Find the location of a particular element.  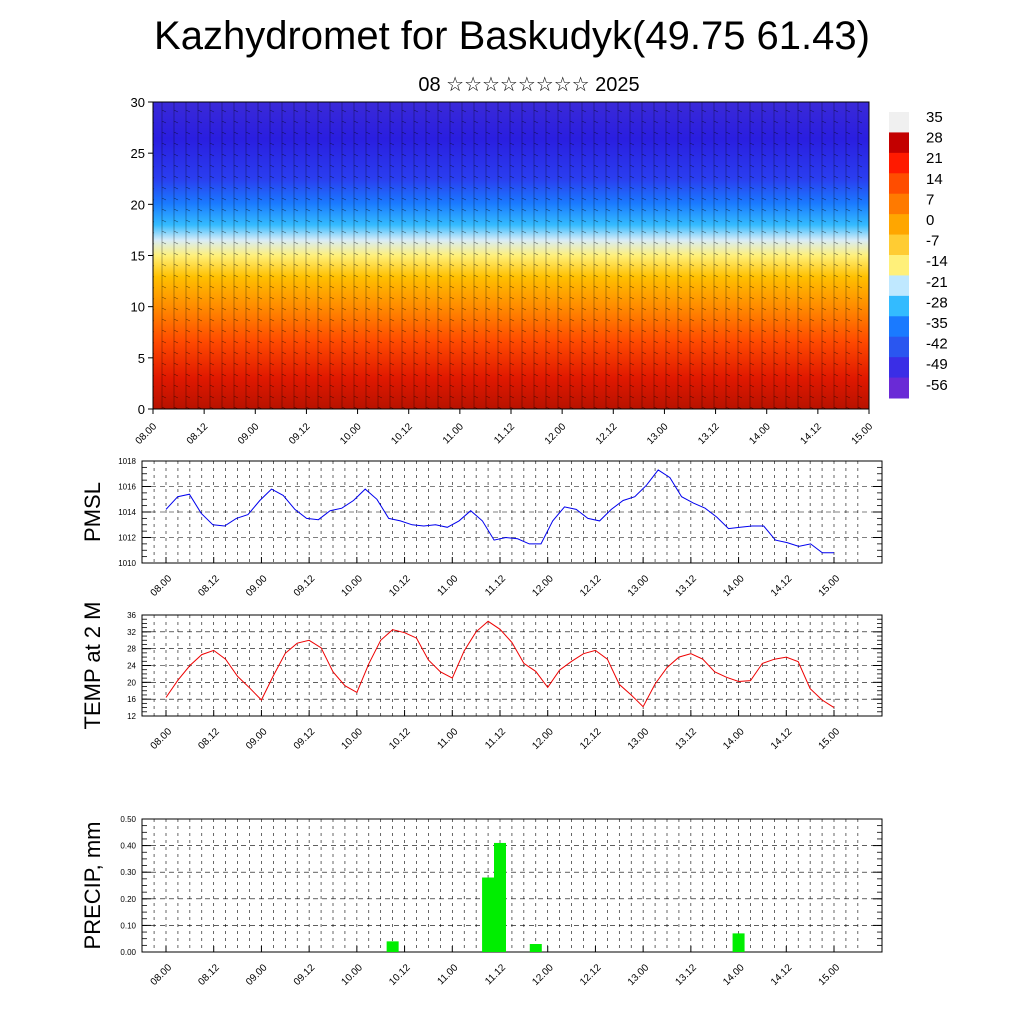

pmsl-x-tick-label: 14.12 is located at coordinates (782, 586).